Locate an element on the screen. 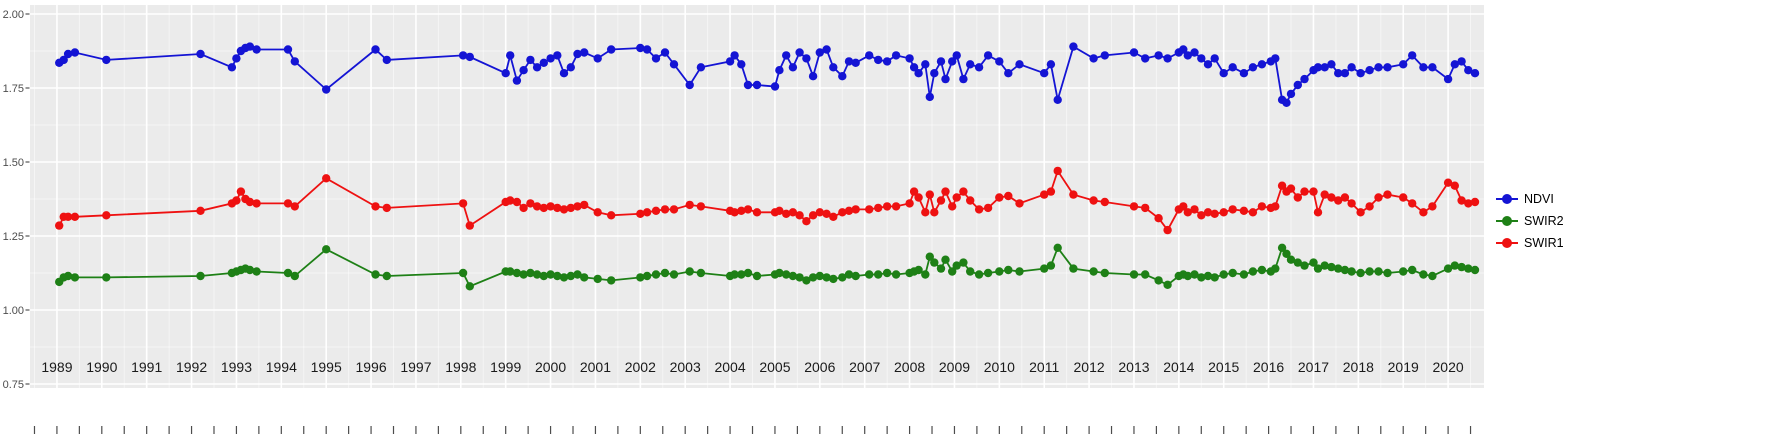  x-tick-label: 2019 is located at coordinates (1403, 367).